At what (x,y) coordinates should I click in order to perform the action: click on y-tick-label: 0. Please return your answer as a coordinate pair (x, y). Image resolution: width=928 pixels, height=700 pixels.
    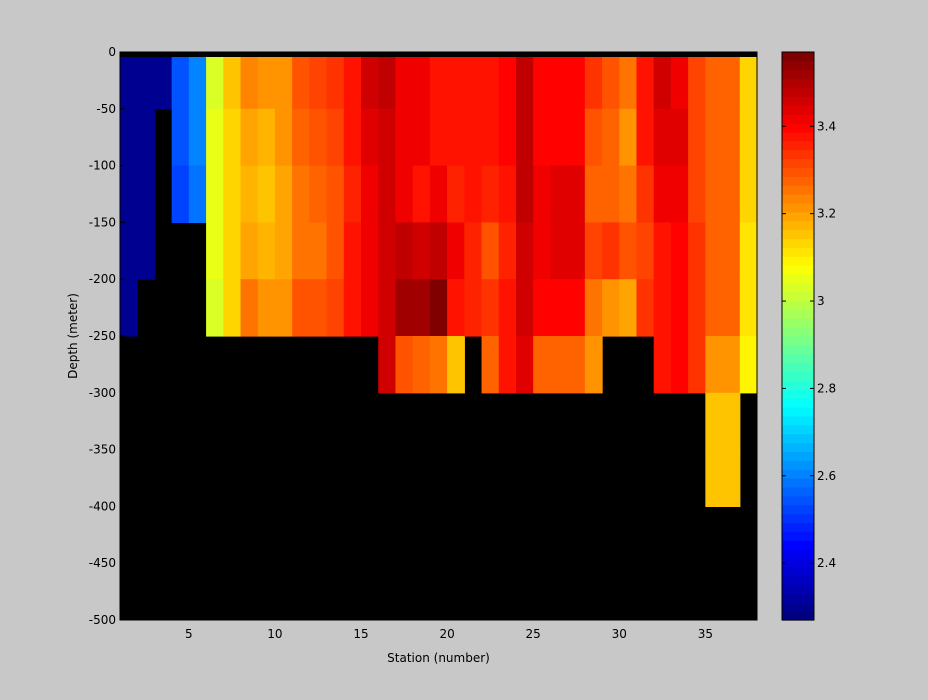
    Looking at the image, I should click on (112, 52).